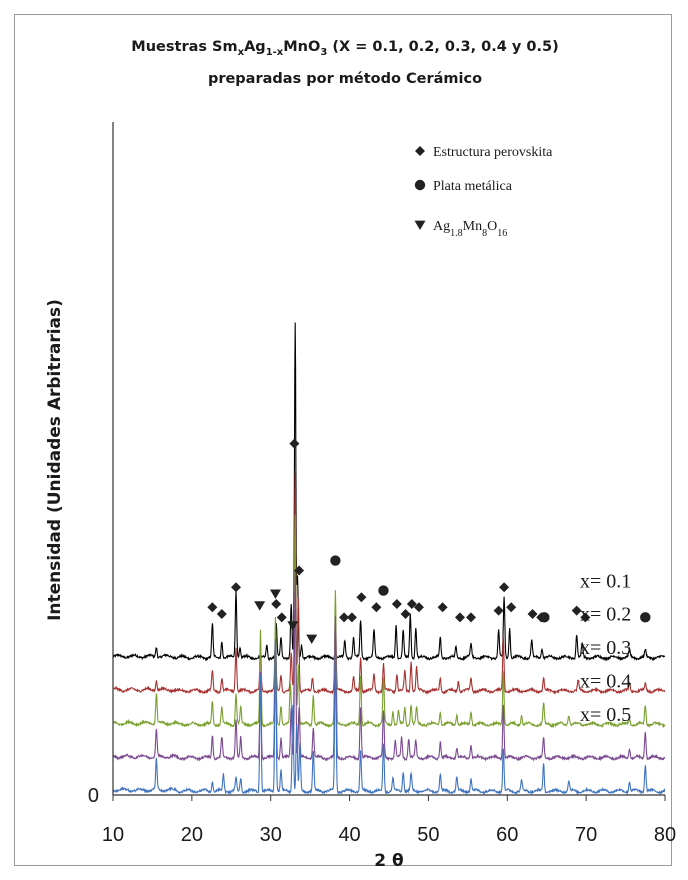 The image size is (688, 880). What do you see at coordinates (93, 796) in the screenshot?
I see `y-tick-label: 0` at bounding box center [93, 796].